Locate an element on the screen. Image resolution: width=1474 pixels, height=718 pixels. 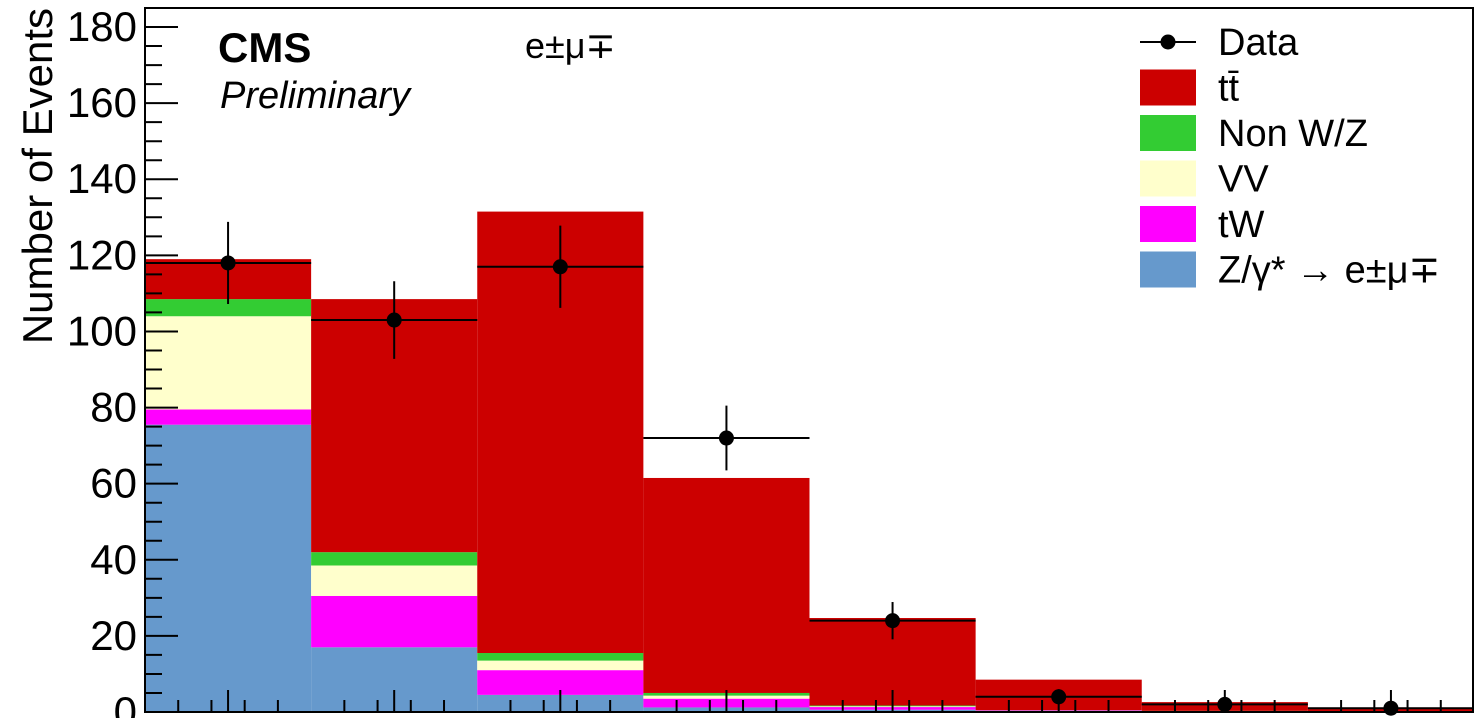
y-tick-label: 80 is located at coordinates (113, 407).